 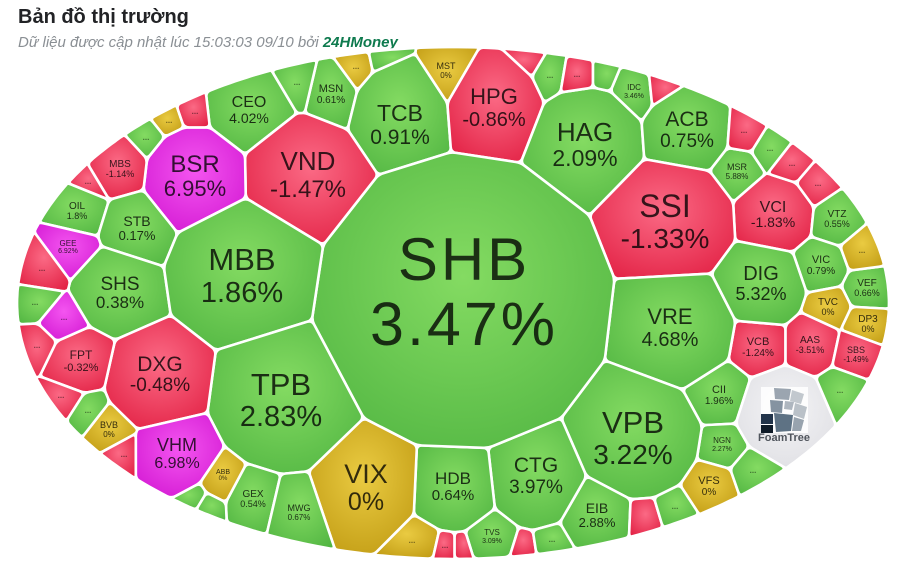 What do you see at coordinates (366, 474) in the screenshot?
I see `svg-text: VIX` at bounding box center [366, 474].